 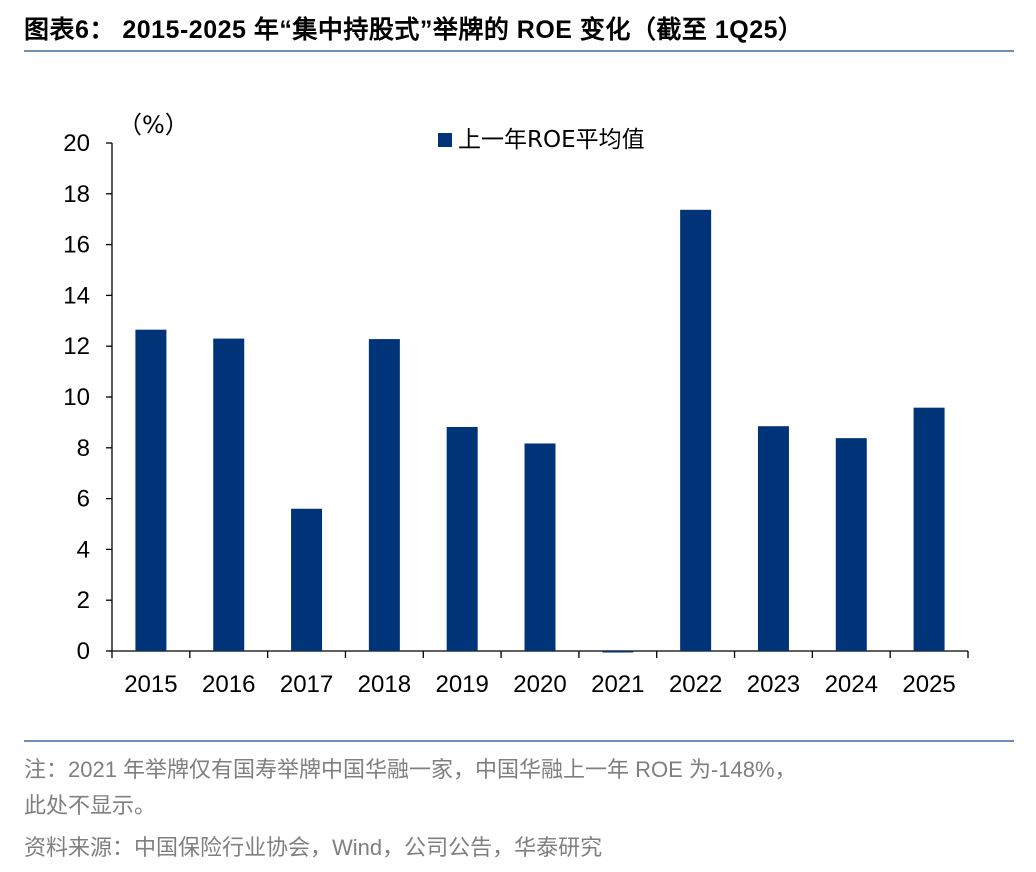 What do you see at coordinates (76, 346) in the screenshot?
I see `y-tick-label: 12` at bounding box center [76, 346].